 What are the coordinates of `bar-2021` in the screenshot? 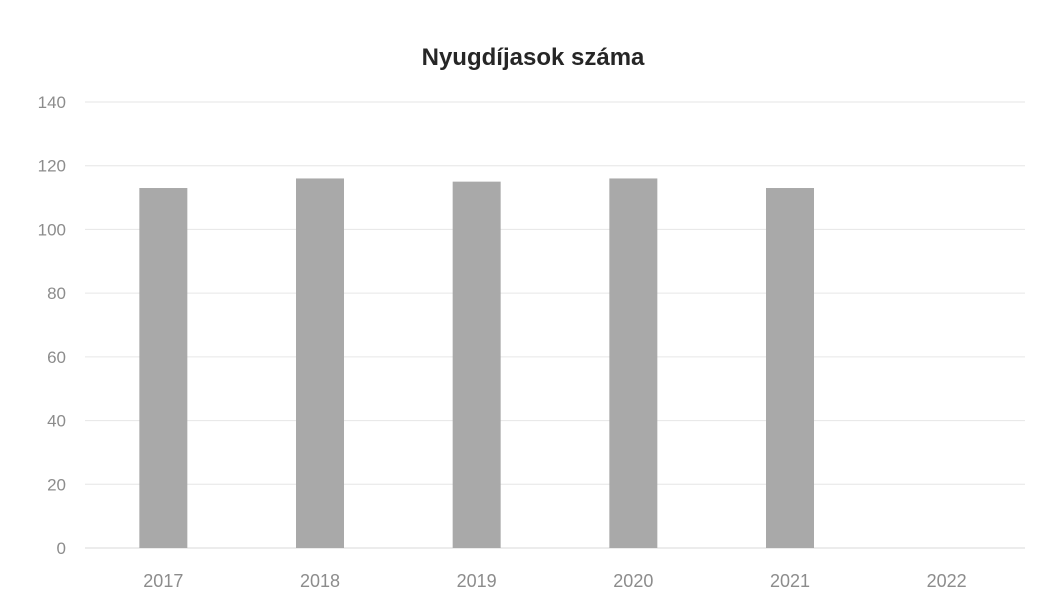 It's located at (790, 368).